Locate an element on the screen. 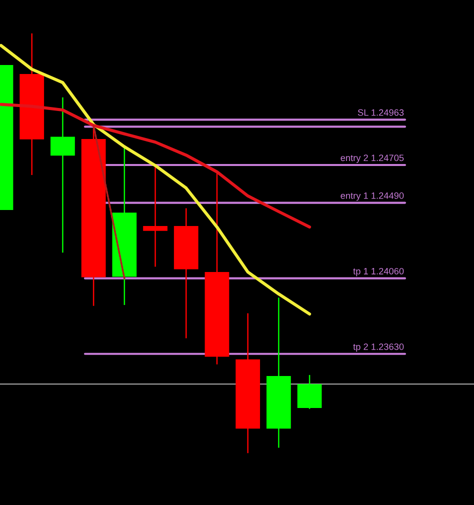  ref-line-label: SL 1.24963 is located at coordinates (381, 112).